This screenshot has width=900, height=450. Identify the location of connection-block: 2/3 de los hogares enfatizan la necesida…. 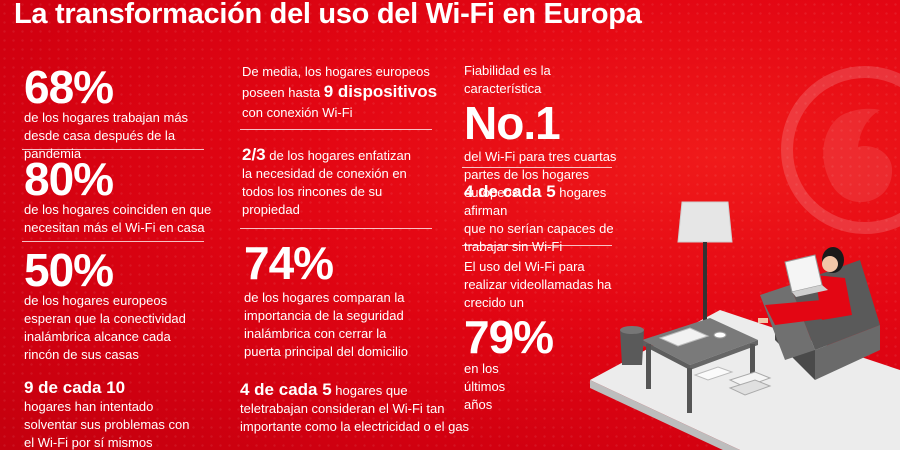
(329, 182).